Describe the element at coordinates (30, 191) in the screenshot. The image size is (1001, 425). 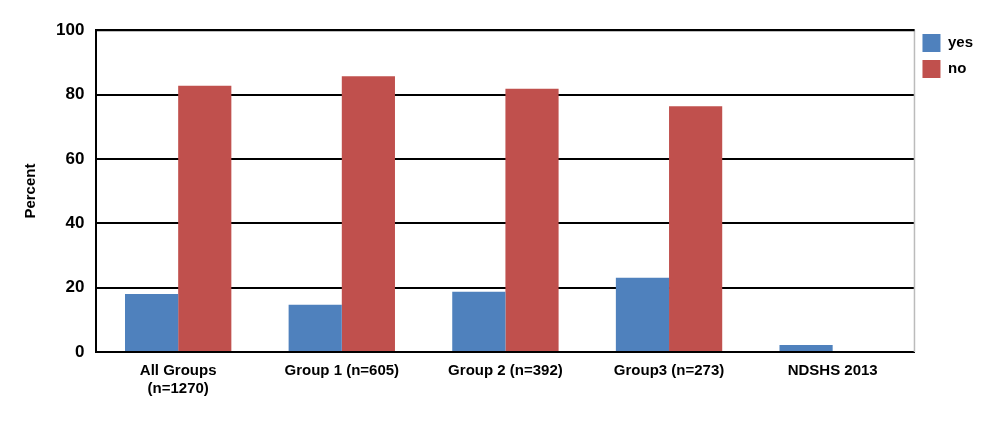
I see `y-axis-title: Percent` at that location.